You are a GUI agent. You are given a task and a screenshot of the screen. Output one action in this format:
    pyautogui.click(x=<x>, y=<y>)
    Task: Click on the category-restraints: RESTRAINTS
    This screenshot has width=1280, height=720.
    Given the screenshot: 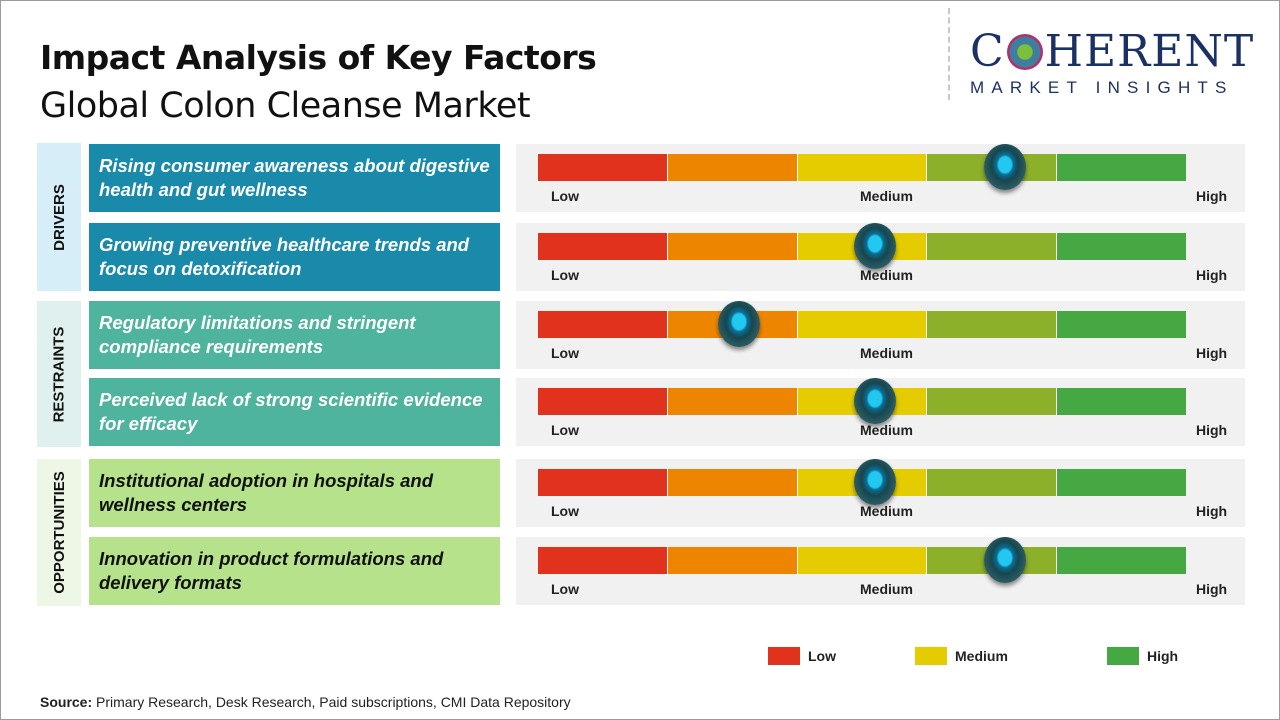 What is the action you would take?
    pyautogui.click(x=59, y=374)
    